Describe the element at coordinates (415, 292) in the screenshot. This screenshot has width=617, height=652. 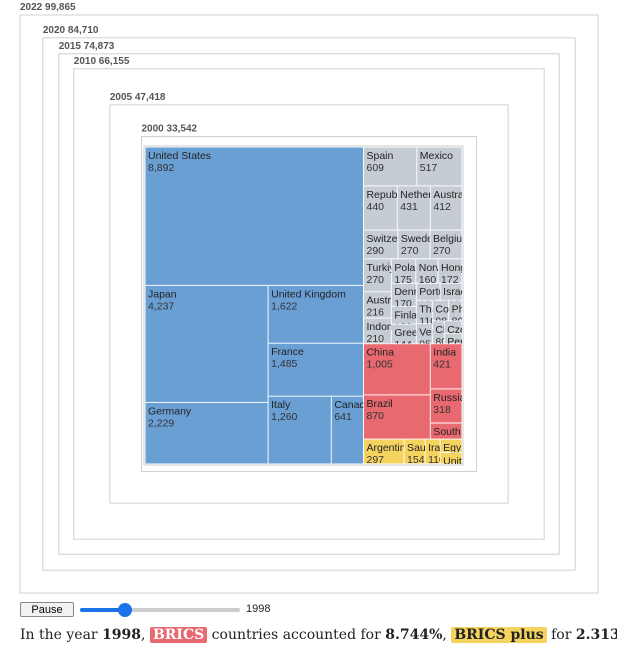
I see `cell-name: Denmark` at that location.